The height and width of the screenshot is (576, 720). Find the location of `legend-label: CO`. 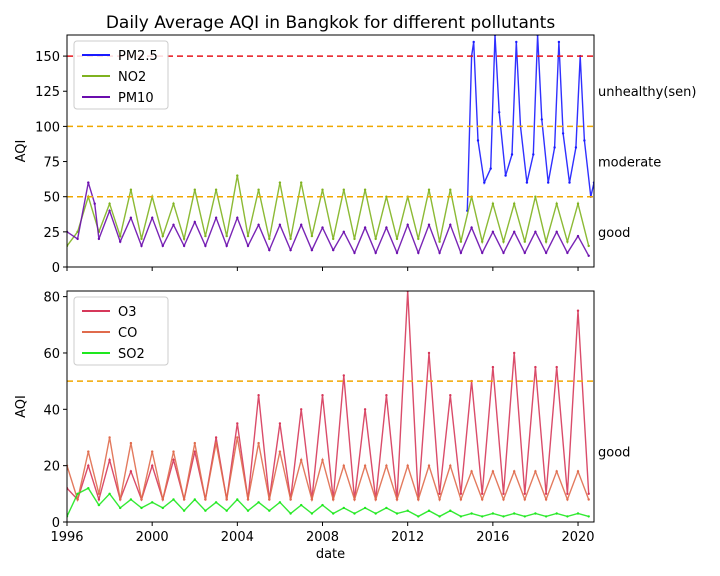

legend-label: CO is located at coordinates (127, 333).